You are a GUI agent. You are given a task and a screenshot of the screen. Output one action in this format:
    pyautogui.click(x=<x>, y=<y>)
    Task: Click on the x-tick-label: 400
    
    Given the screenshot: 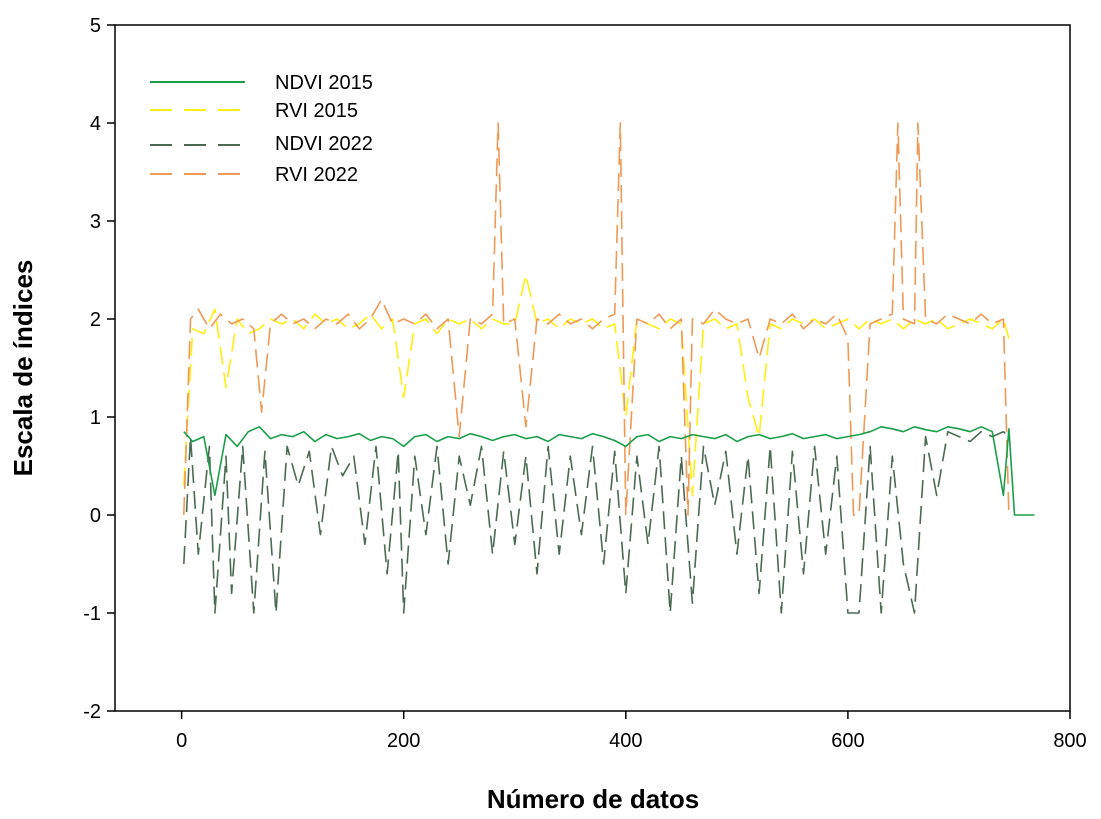 What is the action you would take?
    pyautogui.click(x=625, y=741)
    